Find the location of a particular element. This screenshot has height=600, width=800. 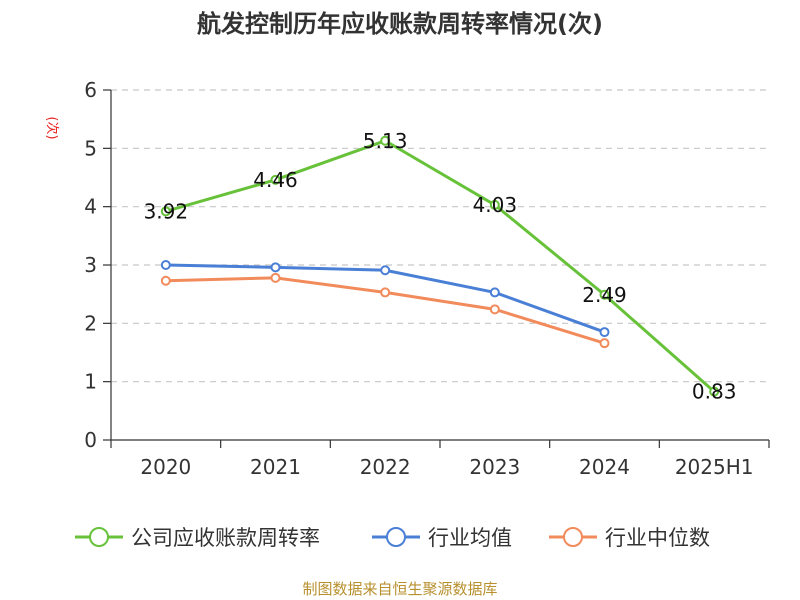

legend: 公司应收账款周转率 行业均值 行业中位数 is located at coordinates (392, 538).